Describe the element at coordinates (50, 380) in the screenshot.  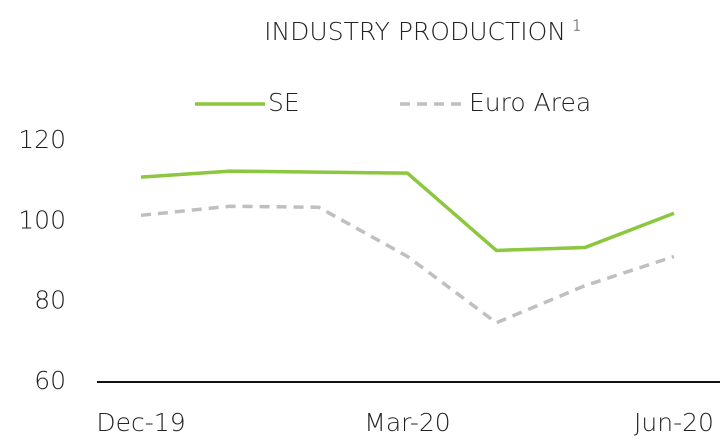
I see `y-tick-label: 60` at that location.